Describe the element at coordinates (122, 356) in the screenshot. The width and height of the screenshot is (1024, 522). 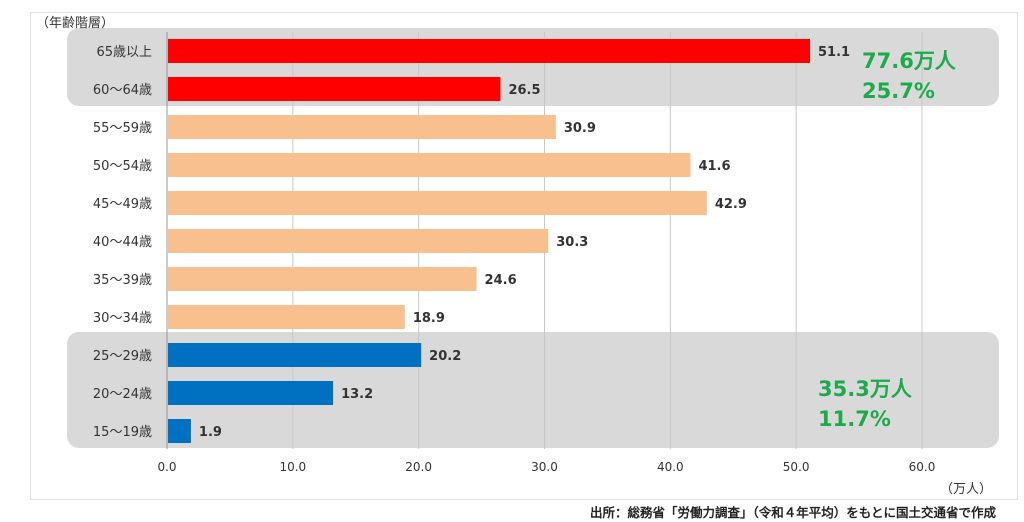
I see `category-label: 25～29歳` at that location.